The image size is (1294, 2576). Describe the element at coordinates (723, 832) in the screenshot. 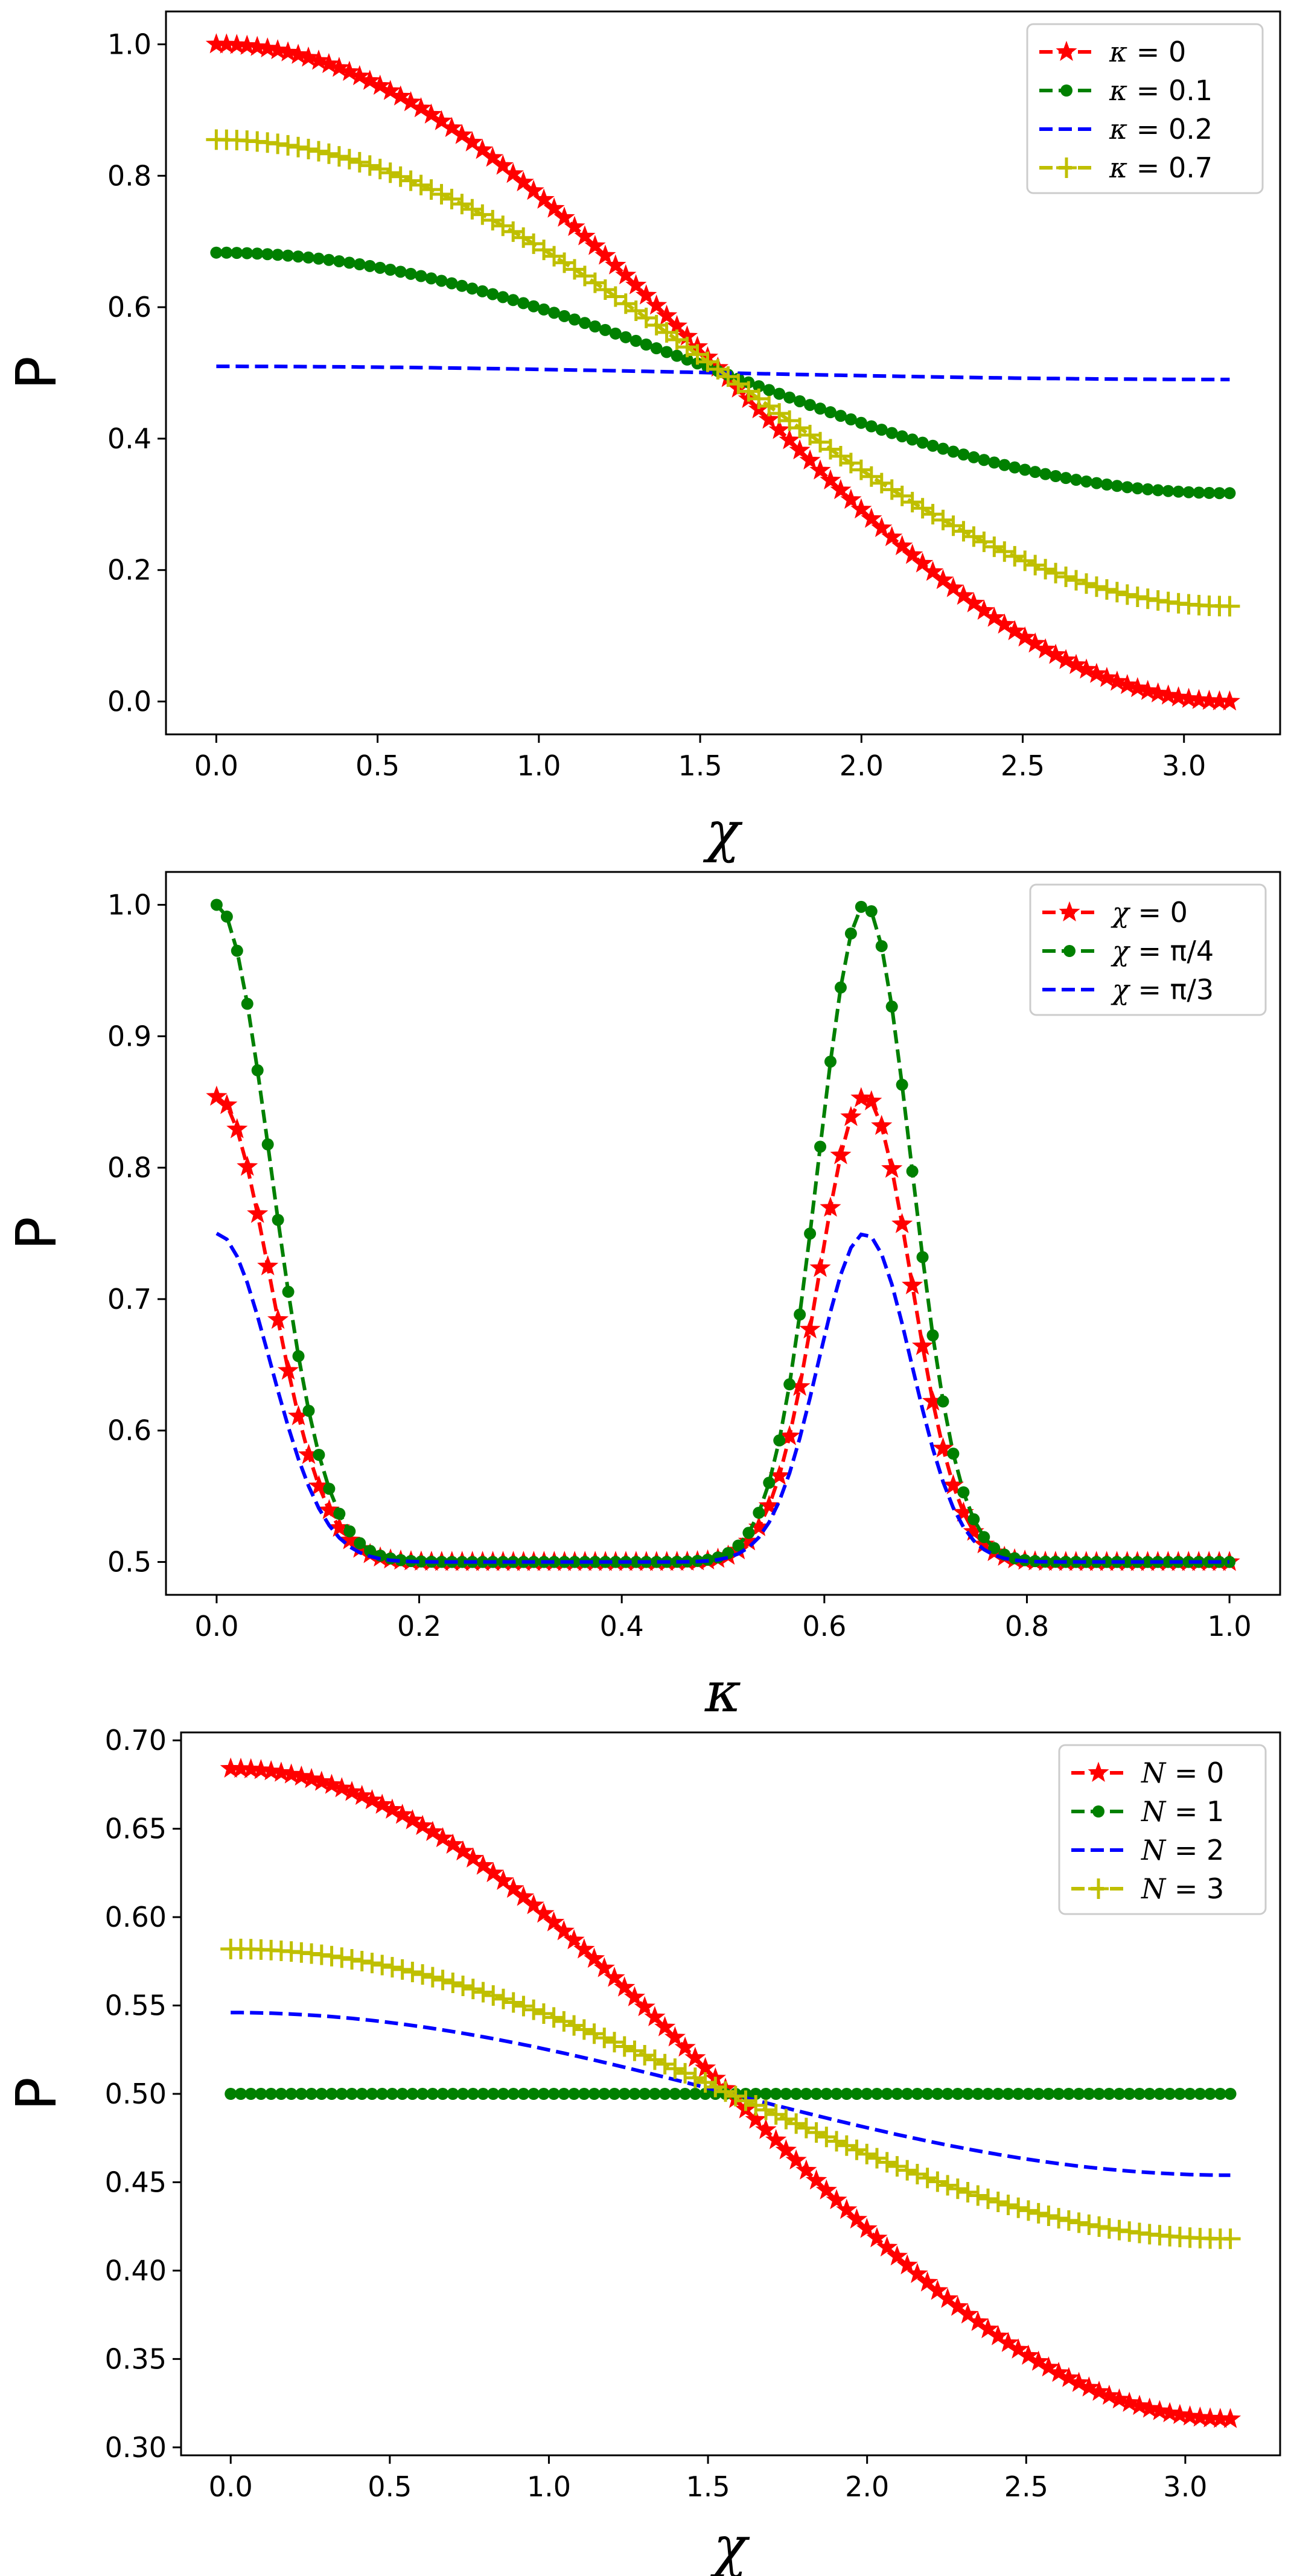

I see `panel-1-xlabel: χ` at that location.